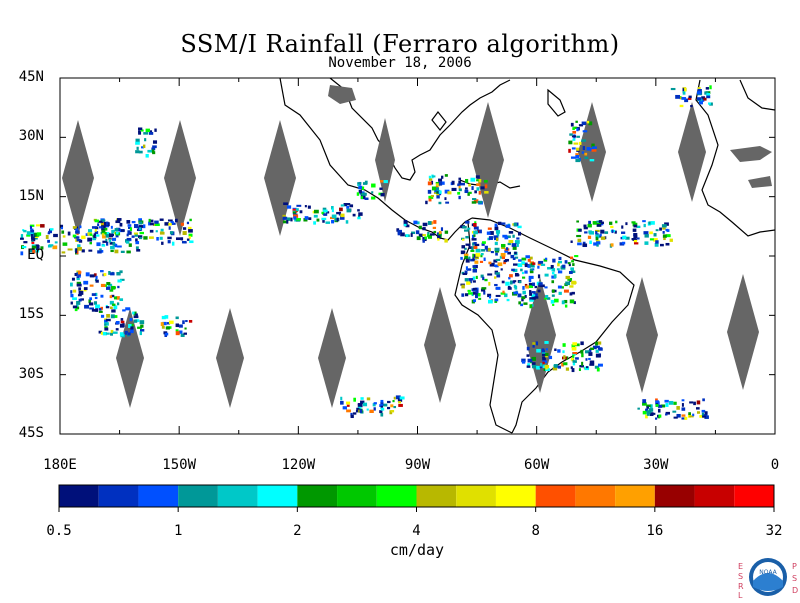 This screenshot has width=800, height=603. Describe the element at coordinates (768, 579) in the screenshot. I see `noaa-seal-icon: E S R L NOAA P S D` at that location.